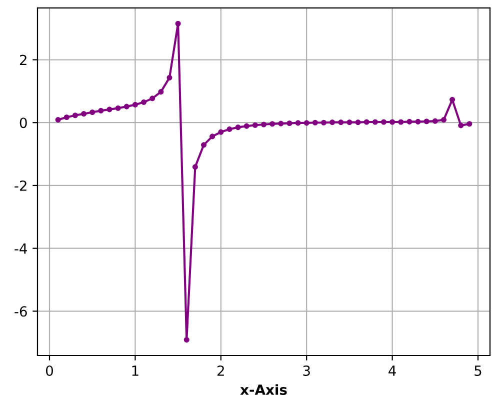  What do you see at coordinates (478, 371) in the screenshot?
I see `x-tick-label: 5` at bounding box center [478, 371].